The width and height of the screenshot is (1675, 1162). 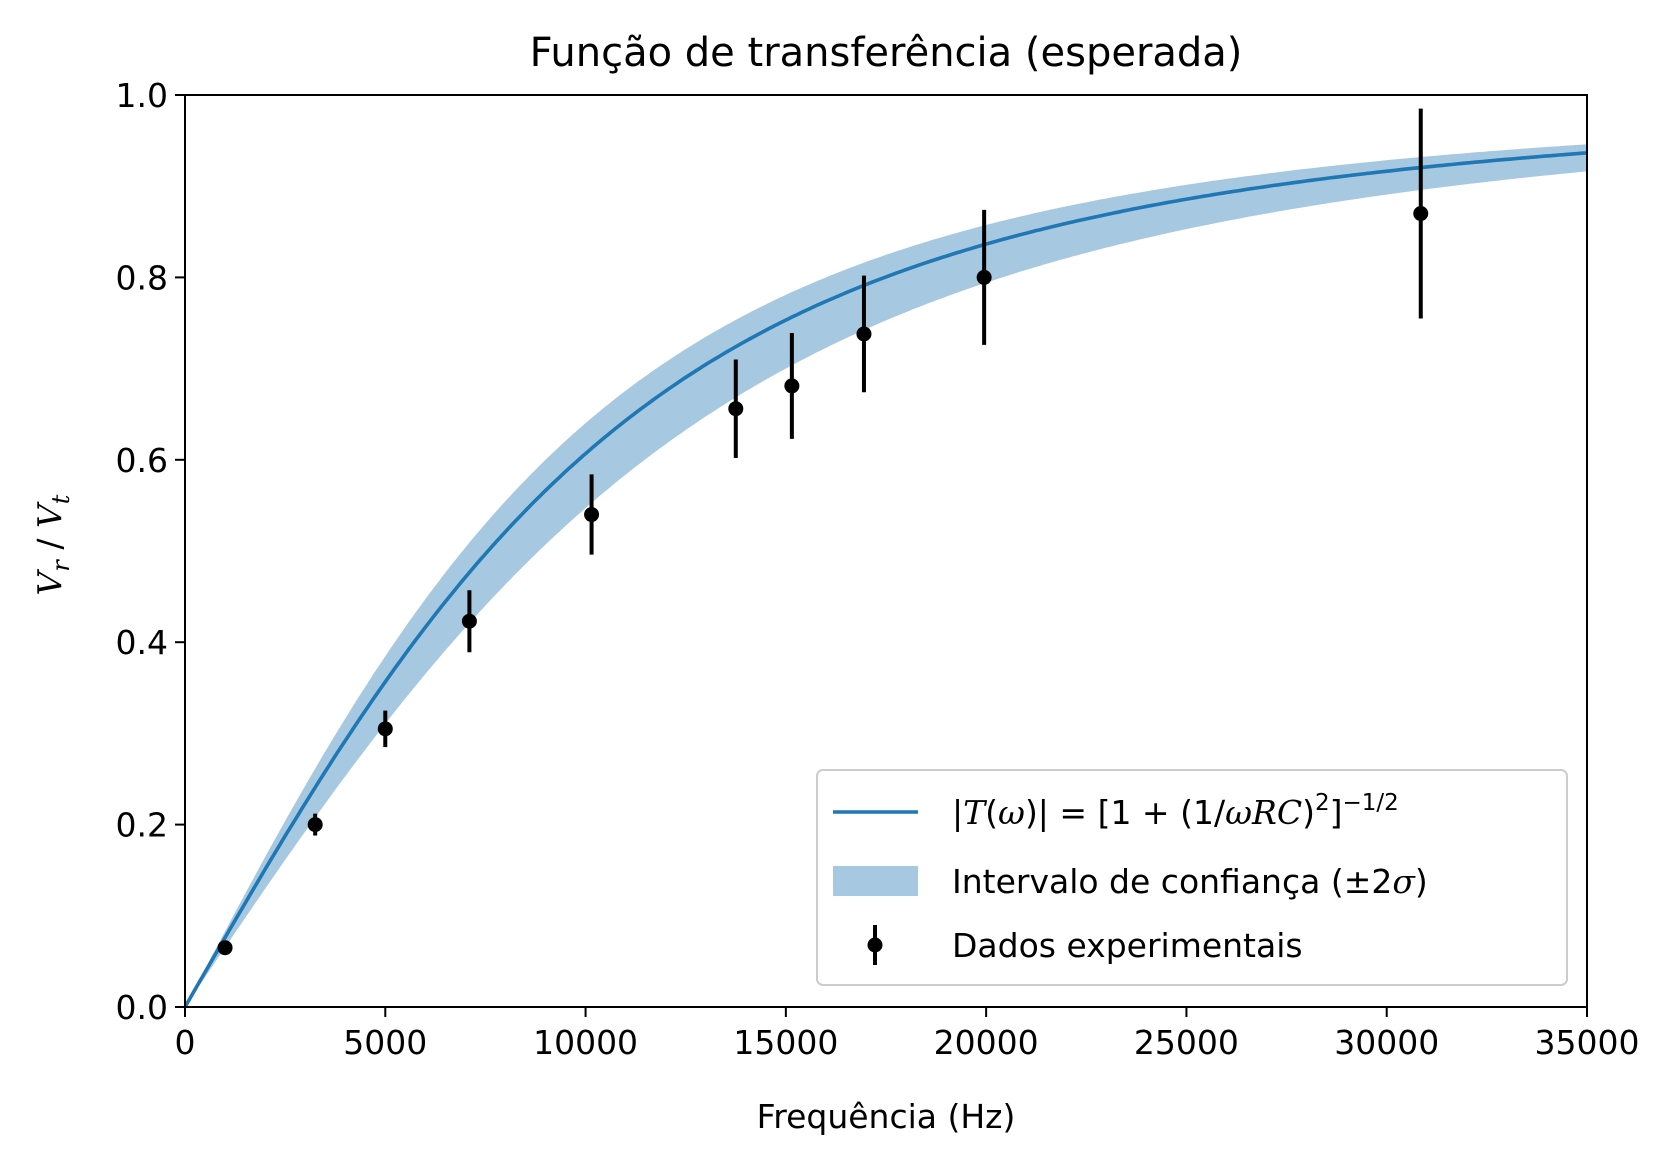 What do you see at coordinates (185, 1042) in the screenshot?
I see `x-tick-label: 0` at bounding box center [185, 1042].